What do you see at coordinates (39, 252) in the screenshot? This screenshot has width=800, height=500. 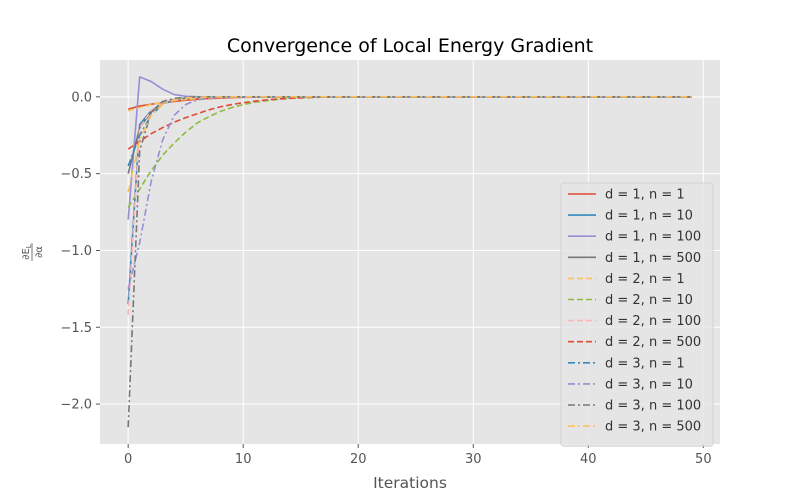 I see `y-label-denominator: ∂α` at bounding box center [39, 252].